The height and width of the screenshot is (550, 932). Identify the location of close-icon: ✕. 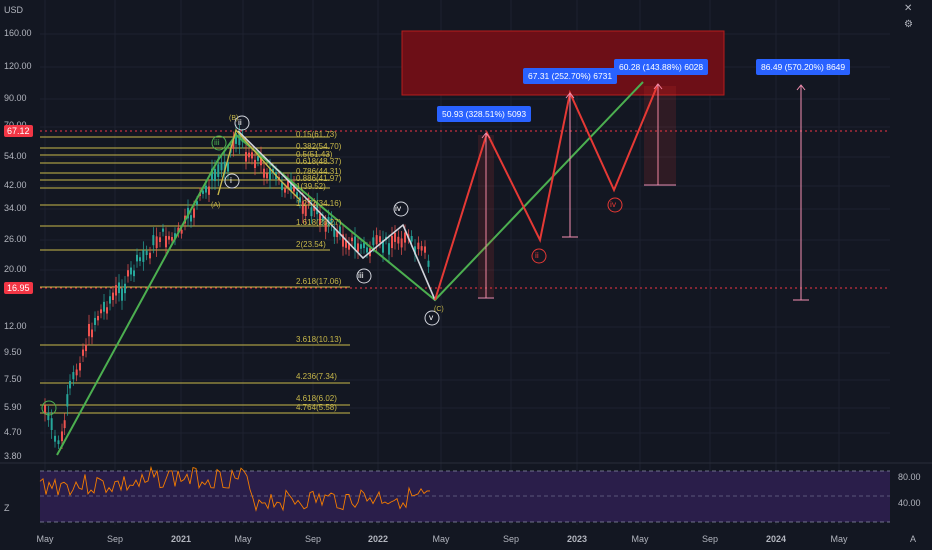
(908, 8).